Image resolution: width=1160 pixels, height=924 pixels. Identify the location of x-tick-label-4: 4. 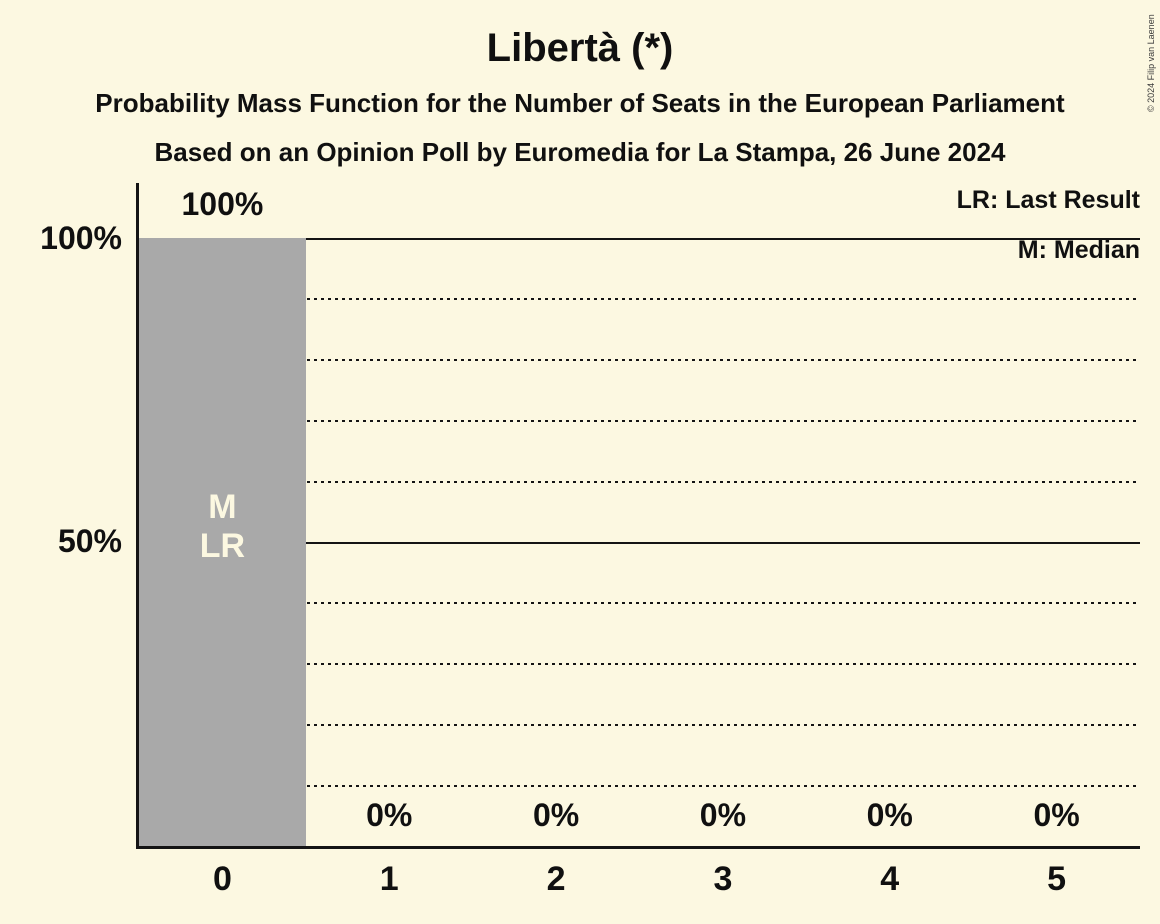
(890, 879).